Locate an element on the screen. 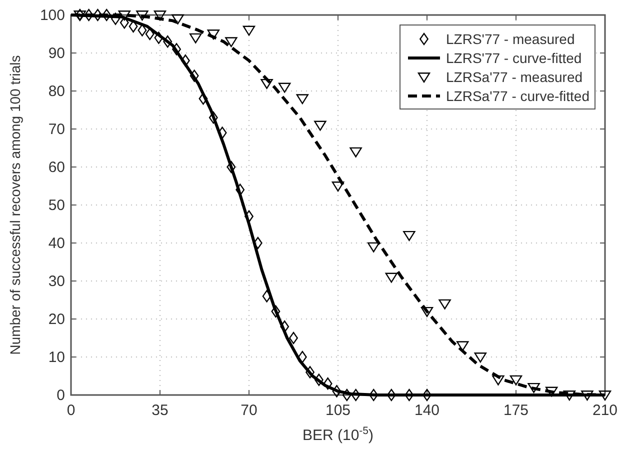  legend-label: LZRS'77 - measured is located at coordinates (510, 39).